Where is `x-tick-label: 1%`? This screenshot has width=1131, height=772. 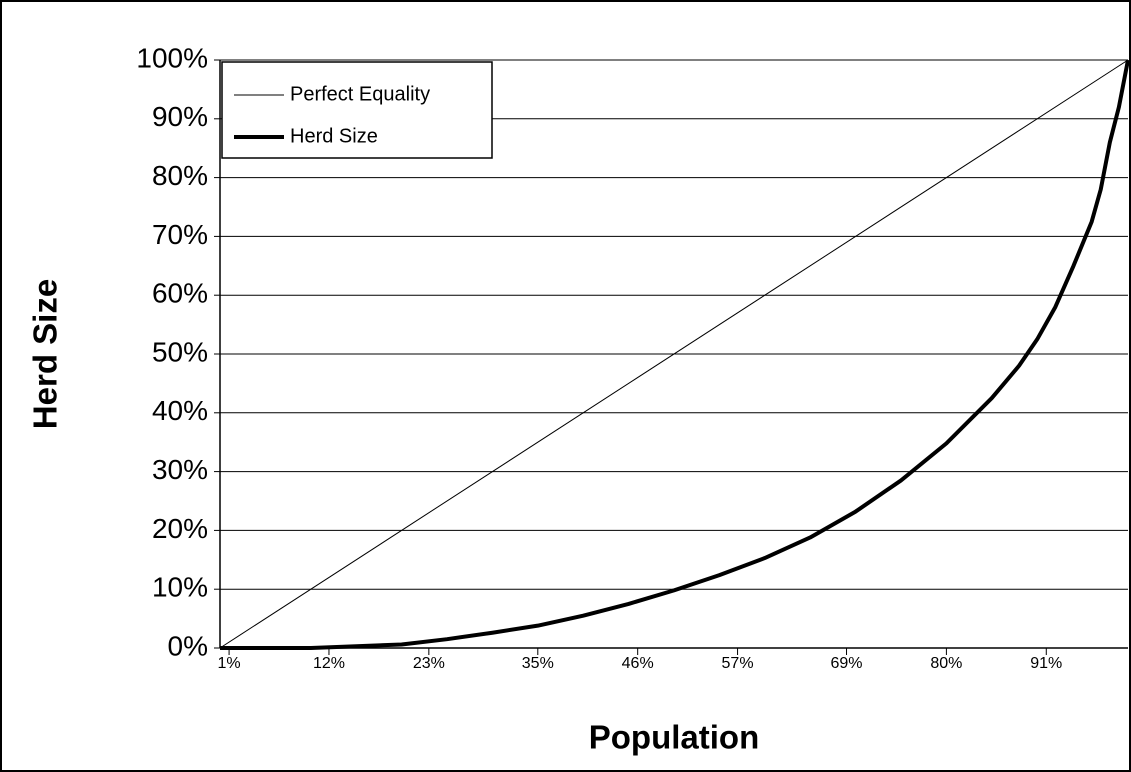 x-tick-label: 1% is located at coordinates (229, 663).